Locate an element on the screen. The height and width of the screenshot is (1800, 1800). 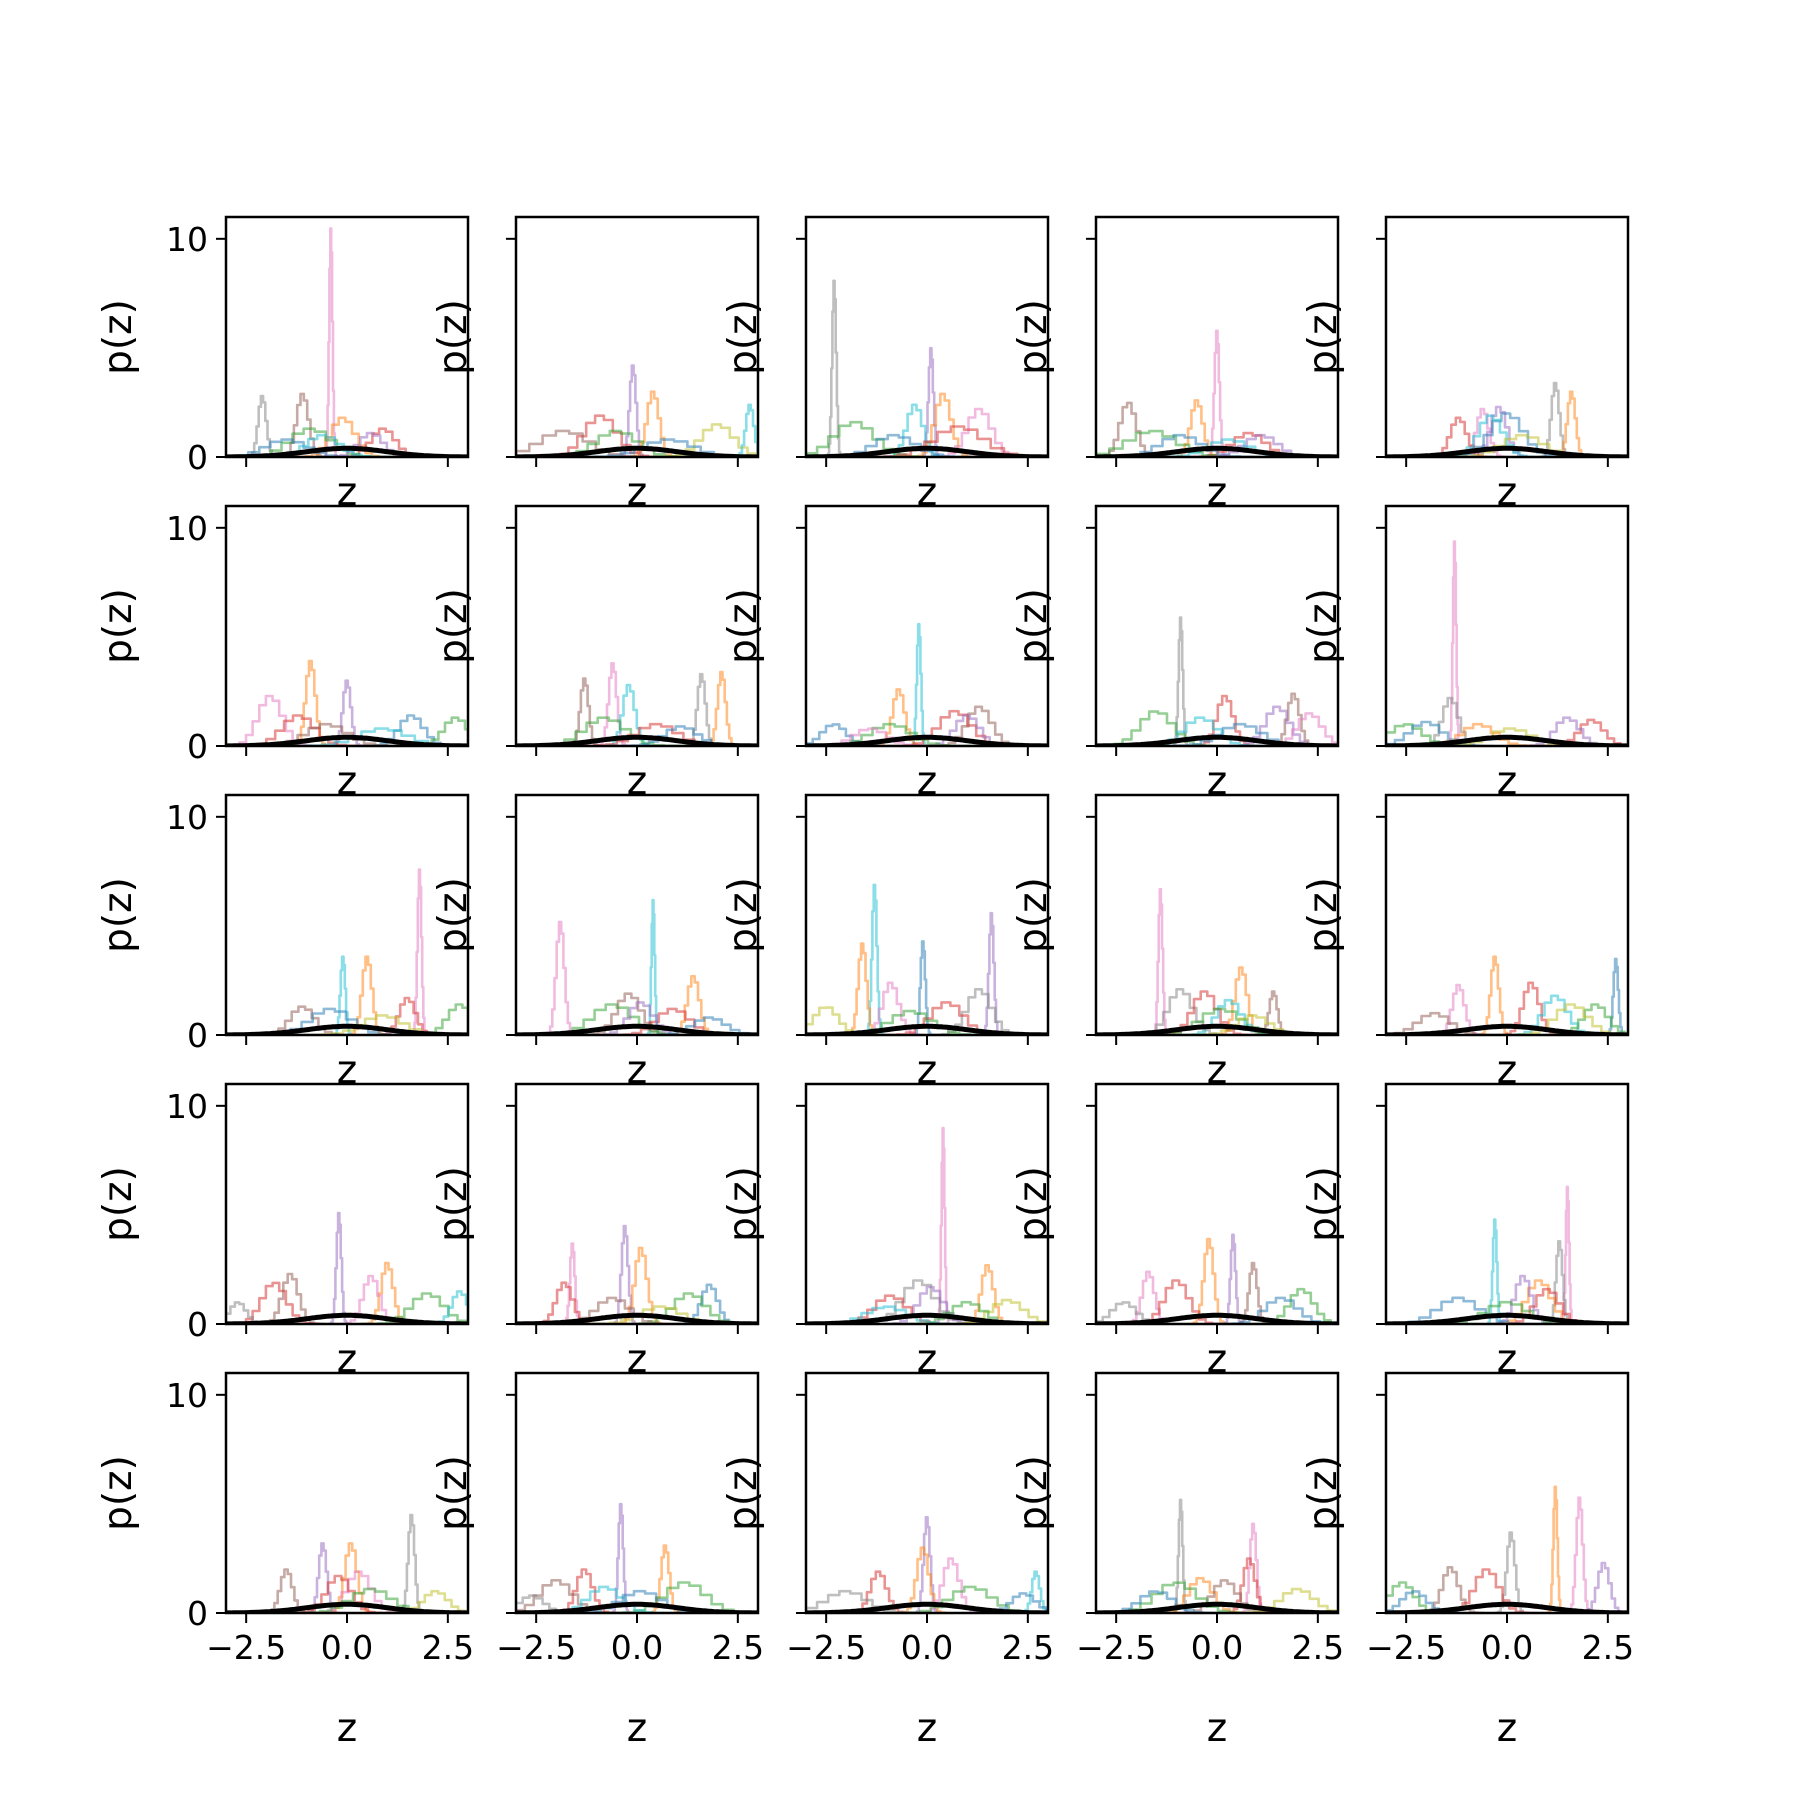
subplot-3-3: z p(z) is located at coordinates (885, 943).